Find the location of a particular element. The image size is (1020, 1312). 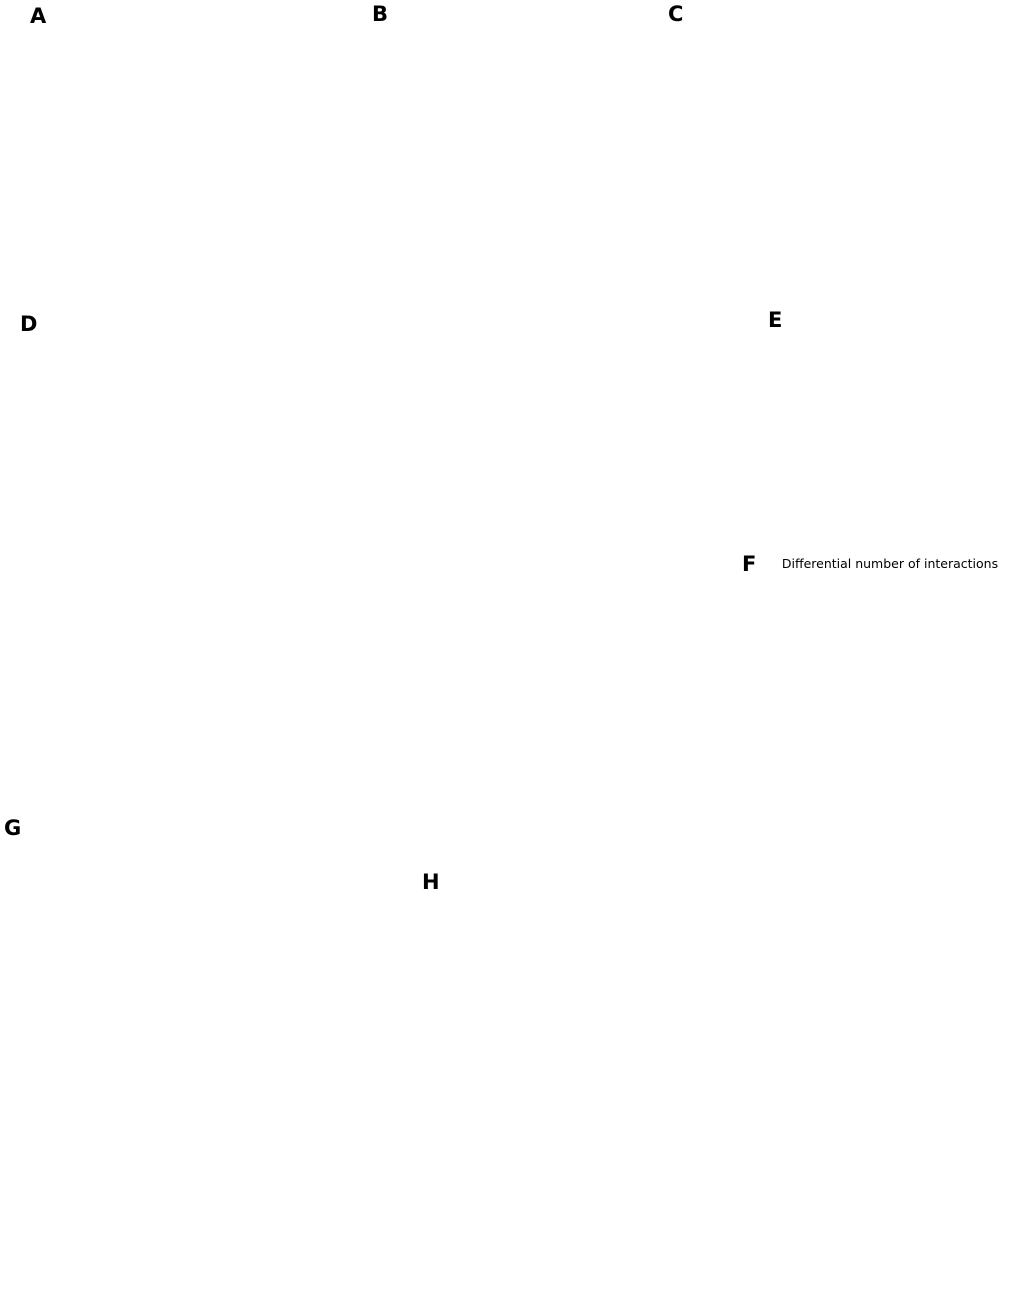

panel-label-f: F is located at coordinates (749, 564).